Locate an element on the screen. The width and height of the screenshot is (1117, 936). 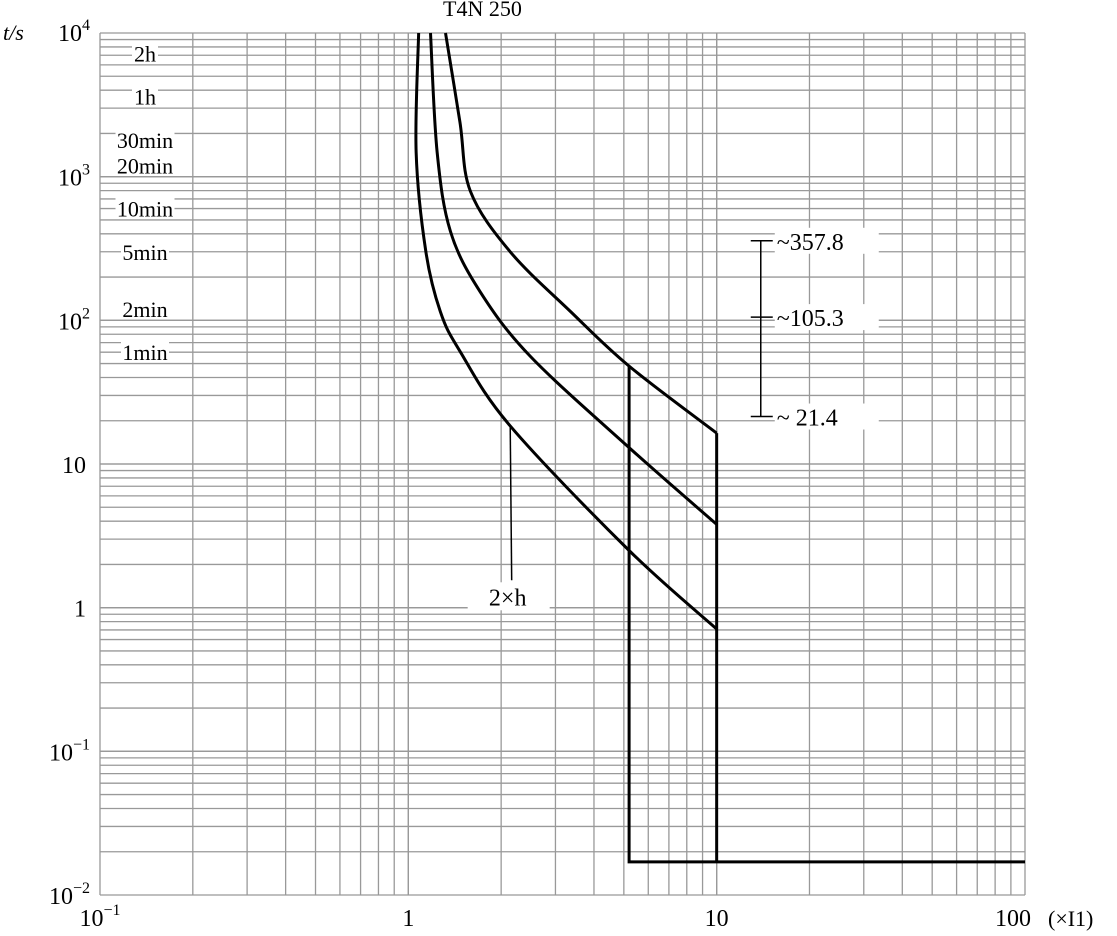
y-tick-label: 1 is located at coordinates (80, 610).